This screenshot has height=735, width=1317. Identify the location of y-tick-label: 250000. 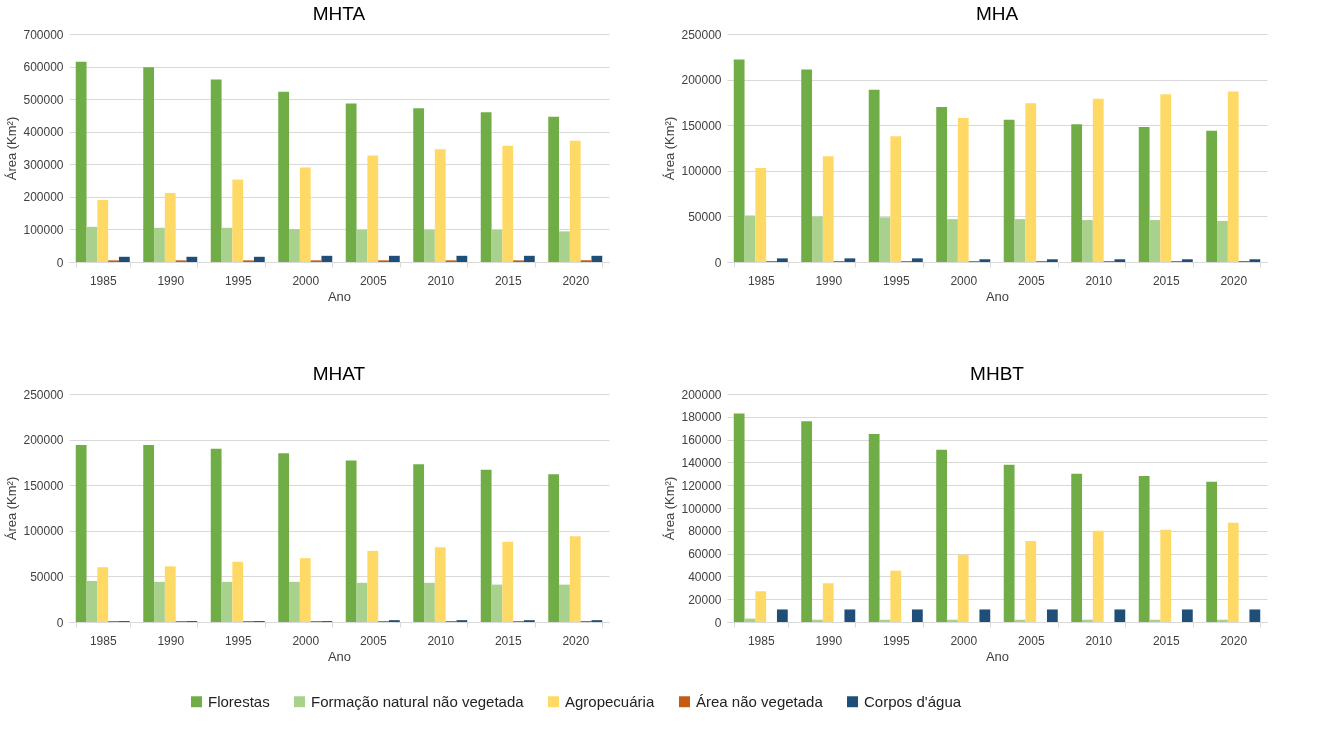
(43, 394).